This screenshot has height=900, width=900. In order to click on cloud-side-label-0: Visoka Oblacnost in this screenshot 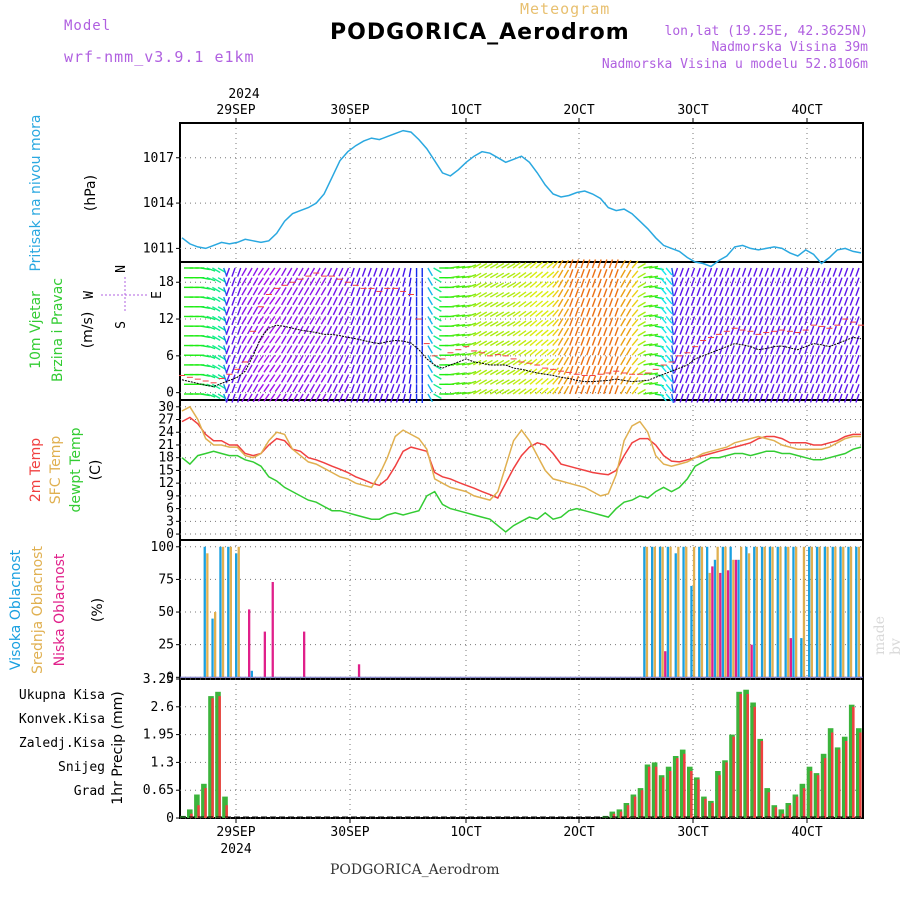, I will do `click(16, 609)`.